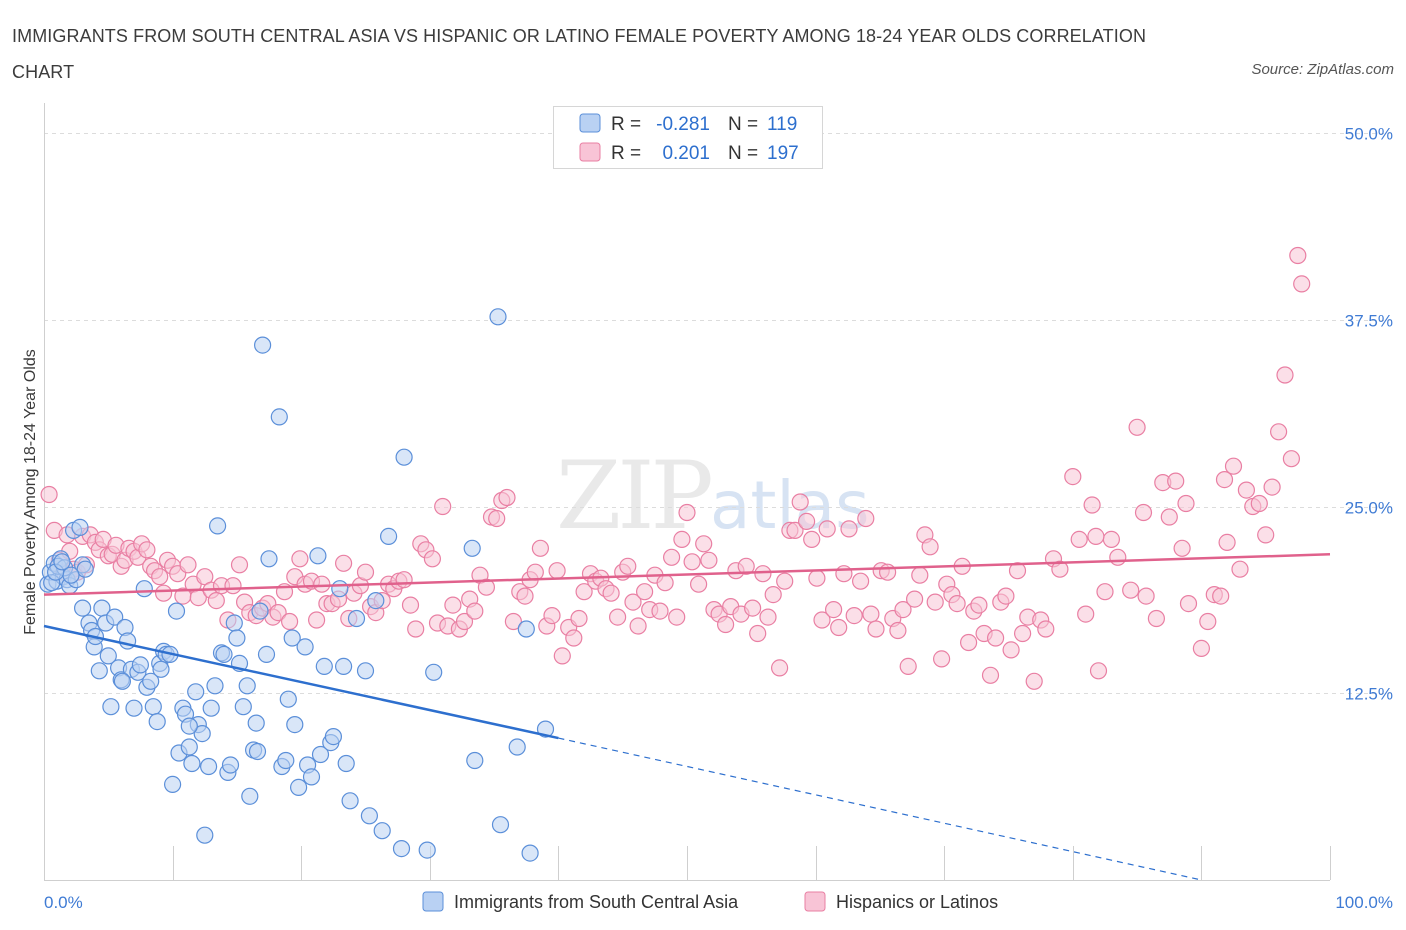  What do you see at coordinates (1369, 508) in the screenshot?
I see `y-tick-label: 25.0%` at bounding box center [1369, 508].